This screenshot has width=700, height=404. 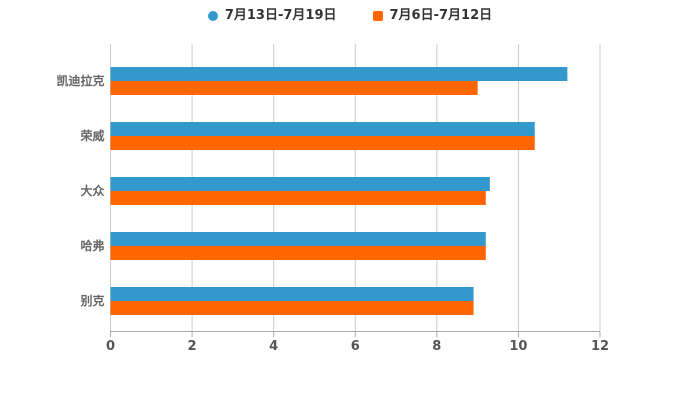 I want to click on x-tick-label-12: 12, so click(x=600, y=346).